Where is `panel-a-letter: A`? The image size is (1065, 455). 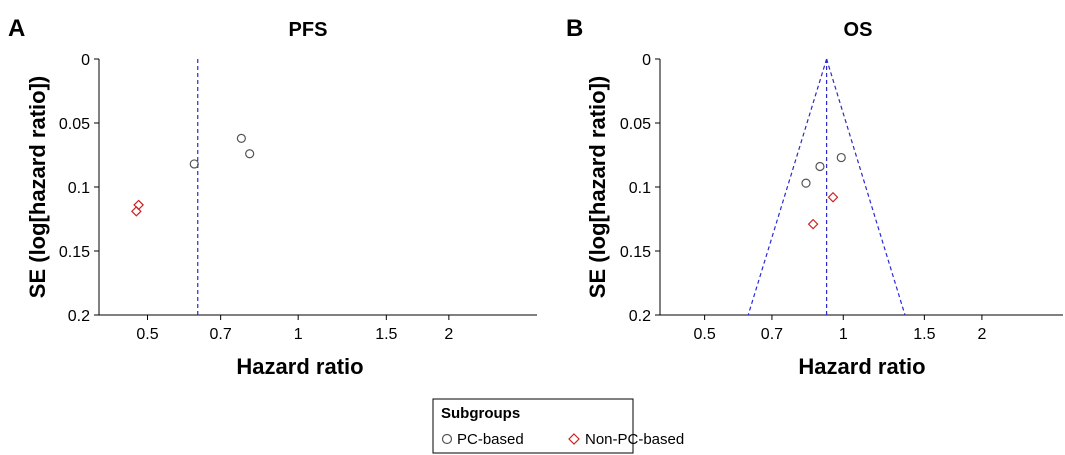
panel-a-letter: A is located at coordinates (16, 28).